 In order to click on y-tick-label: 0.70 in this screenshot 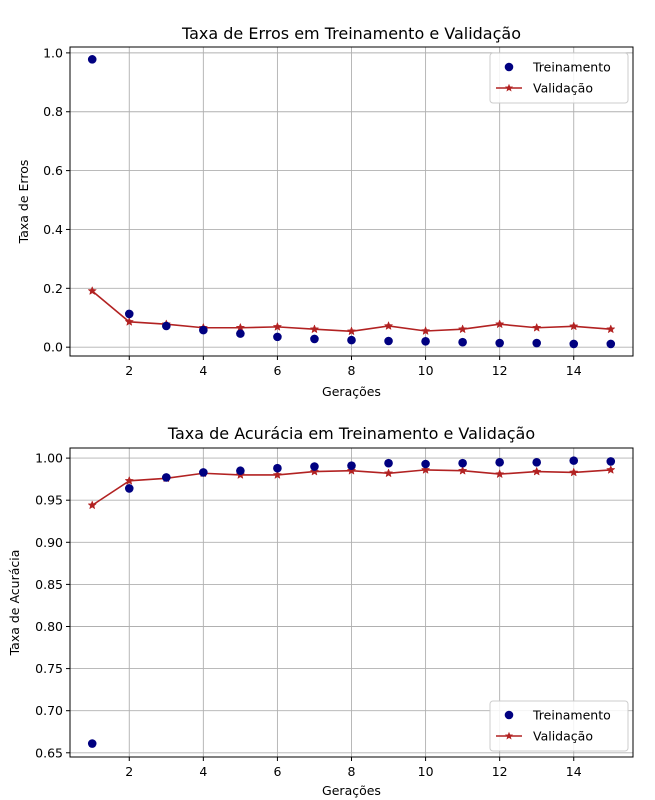, I will do `click(49, 710)`.